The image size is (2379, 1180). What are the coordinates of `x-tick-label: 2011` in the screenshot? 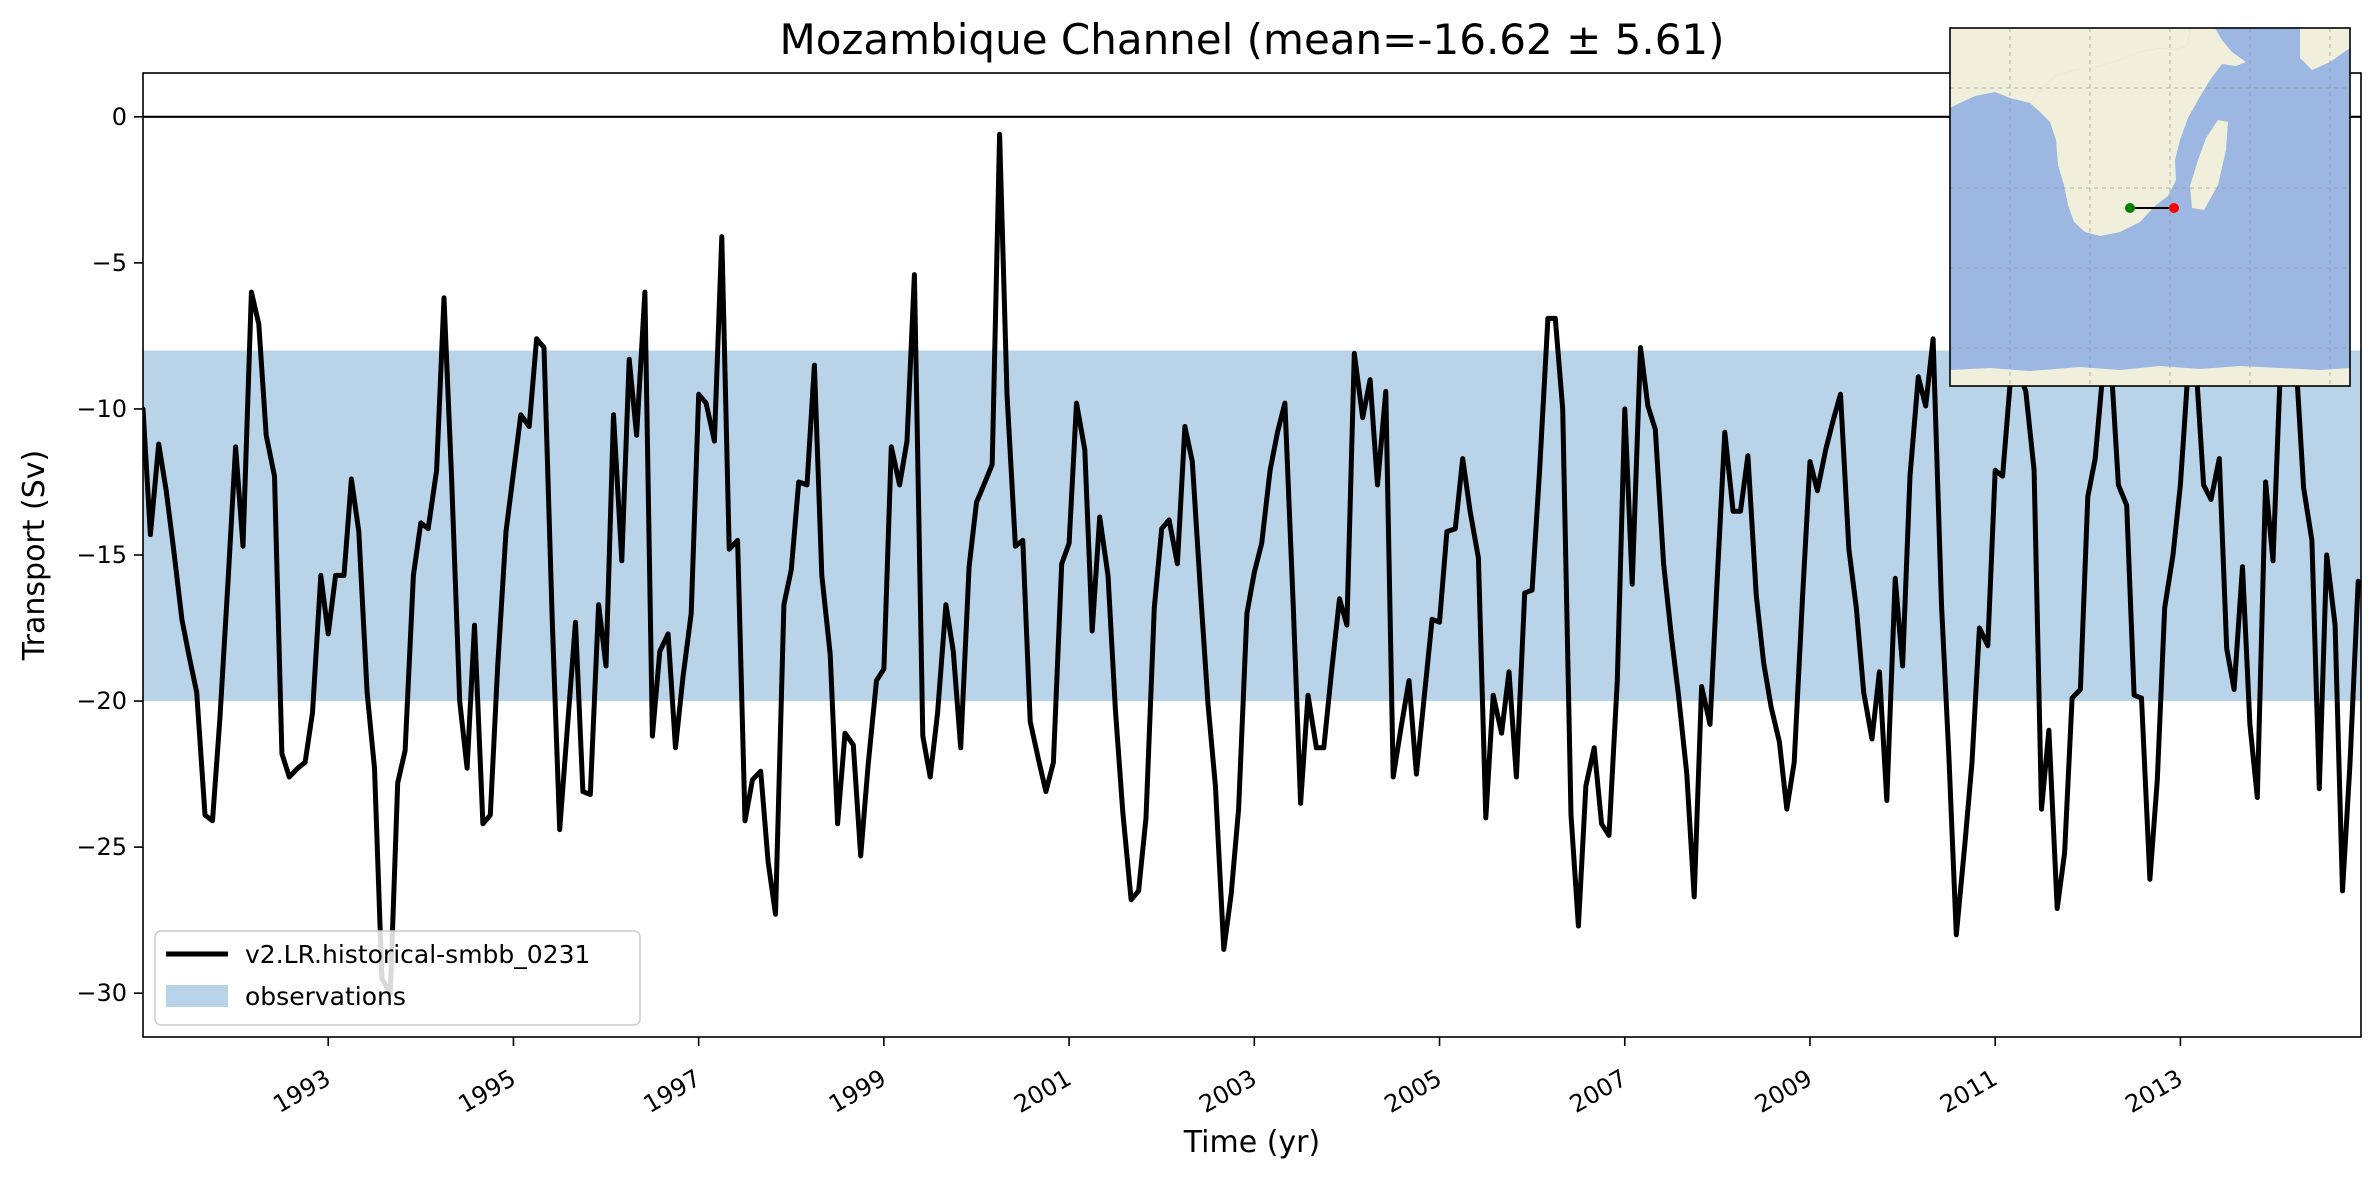 It's located at (1968, 1091).